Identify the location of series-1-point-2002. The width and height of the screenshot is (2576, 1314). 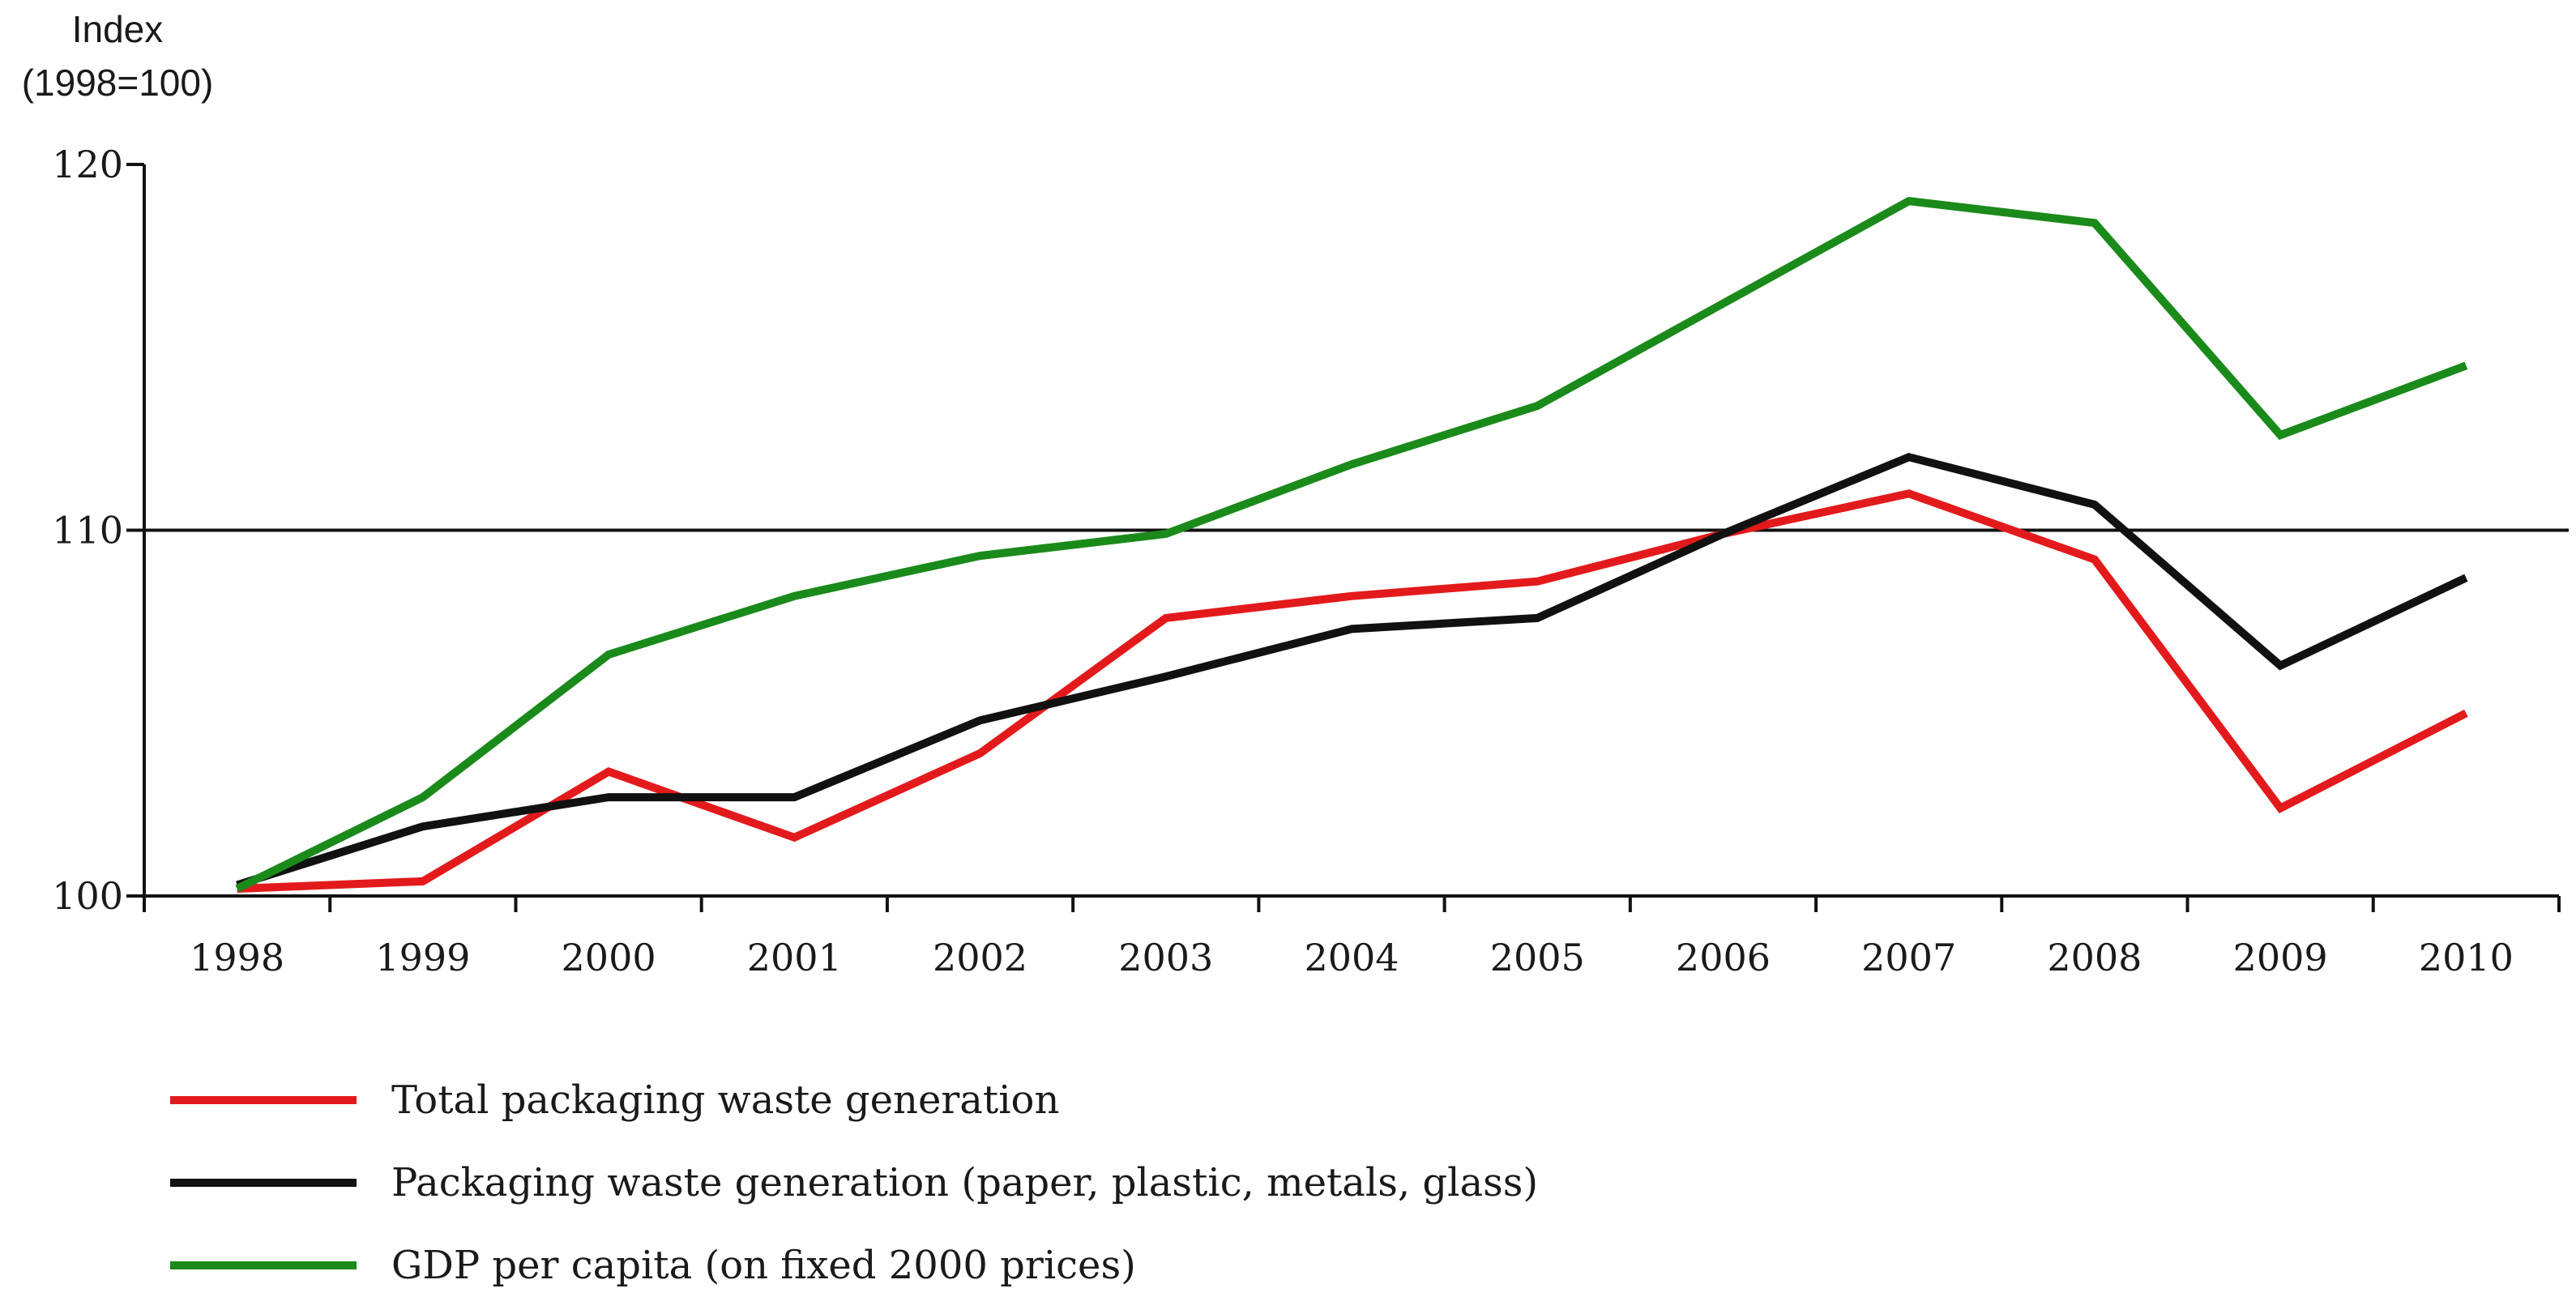
(980, 754).